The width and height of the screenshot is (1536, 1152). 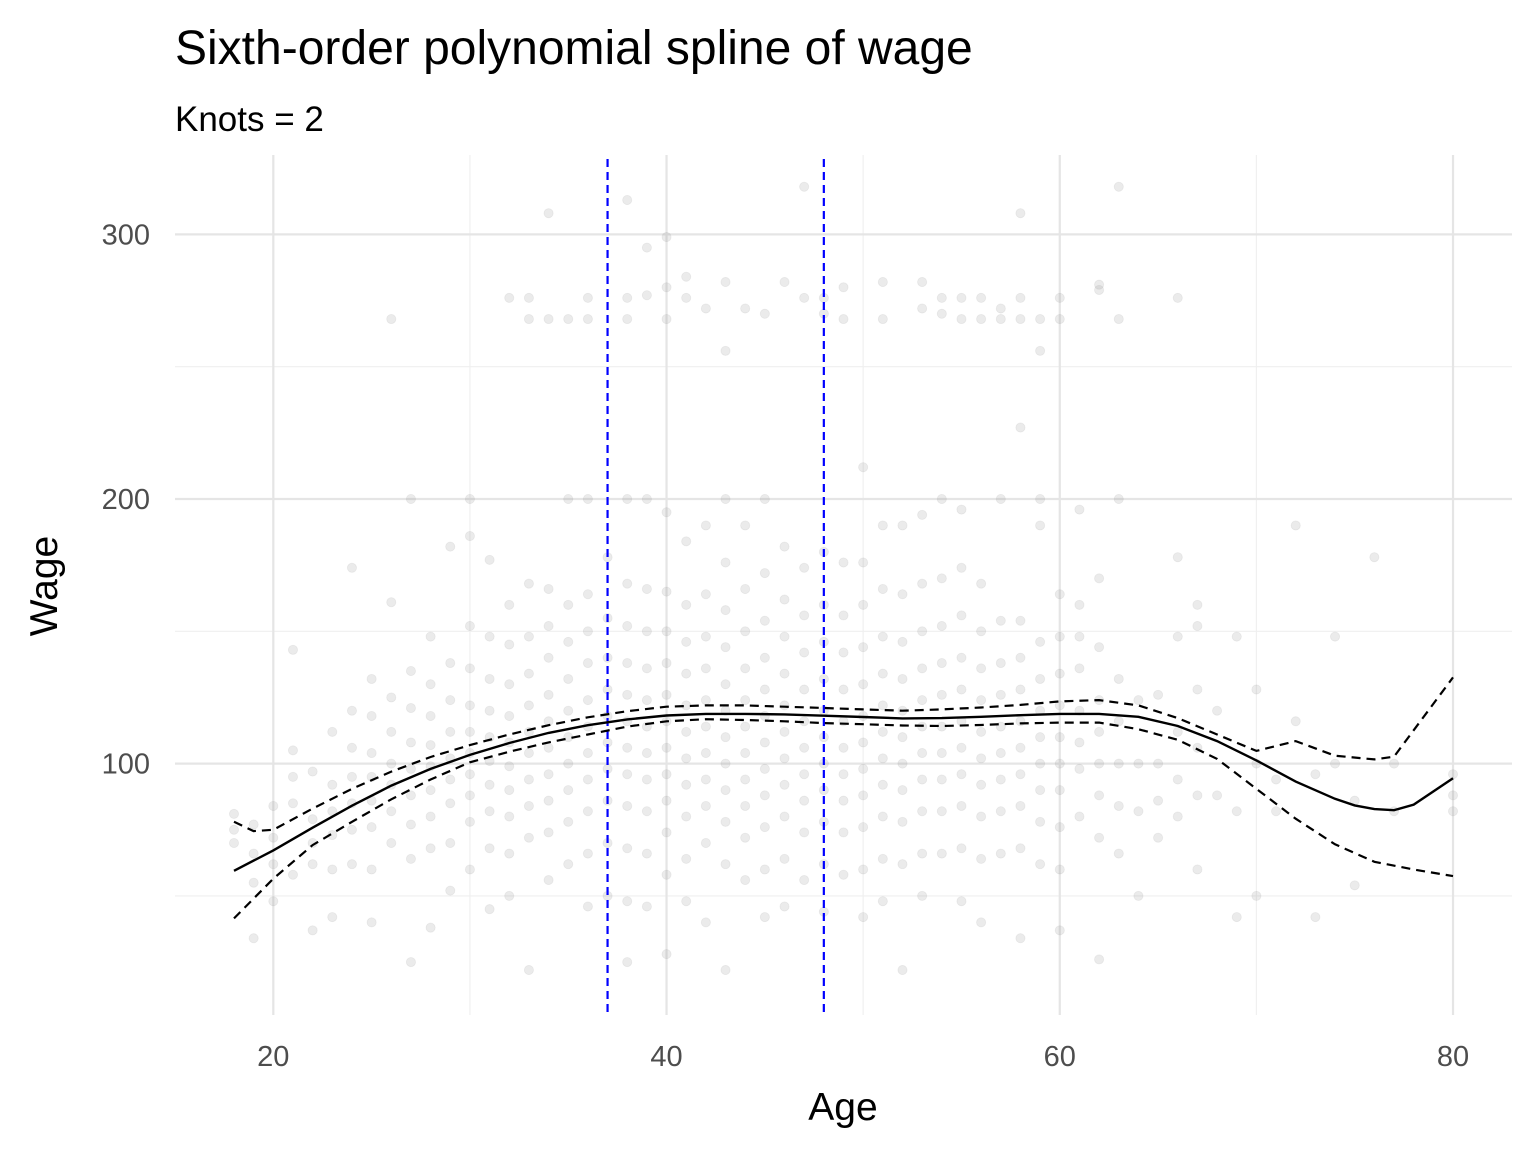 I want to click on x-axis-title: Age, so click(x=842, y=1107).